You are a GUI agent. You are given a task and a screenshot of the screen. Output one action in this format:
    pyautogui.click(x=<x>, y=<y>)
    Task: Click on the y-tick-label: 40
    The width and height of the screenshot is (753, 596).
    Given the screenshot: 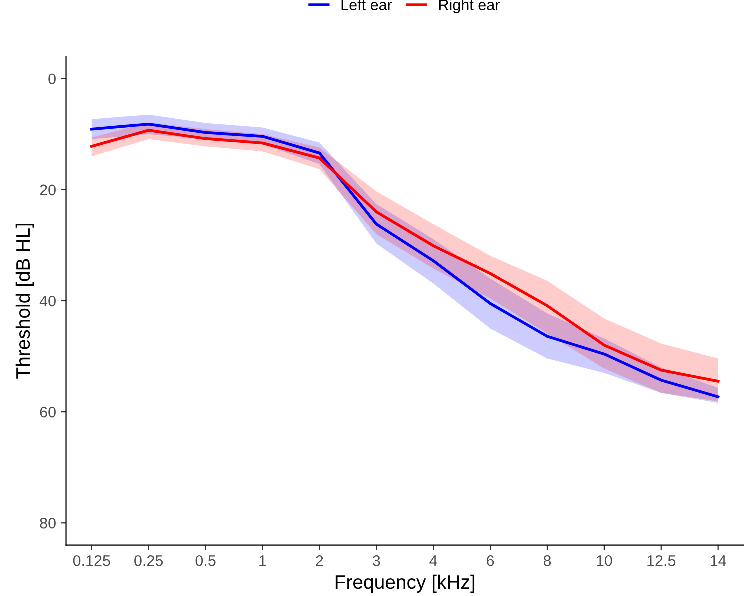 What is the action you would take?
    pyautogui.click(x=48, y=301)
    